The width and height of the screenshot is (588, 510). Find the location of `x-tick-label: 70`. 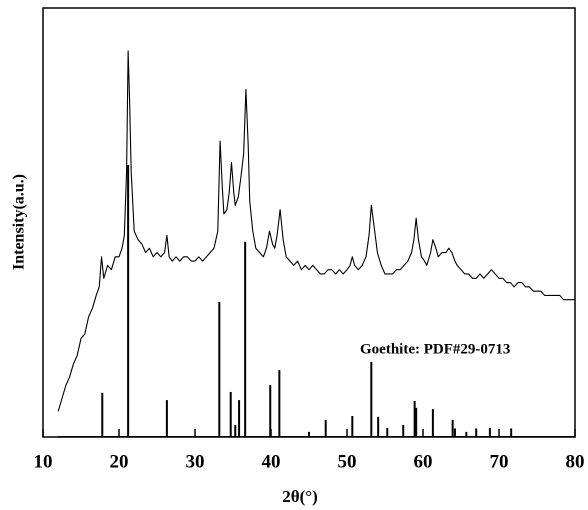

x-tick-label: 70 is located at coordinates (499, 461).